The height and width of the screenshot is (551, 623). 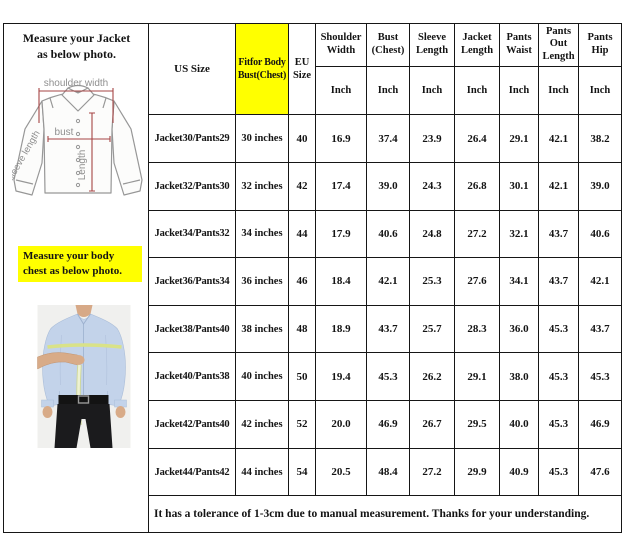 What do you see at coordinates (192, 472) in the screenshot?
I see `us-size-cell: Jacket44/Pants42` at bounding box center [192, 472].